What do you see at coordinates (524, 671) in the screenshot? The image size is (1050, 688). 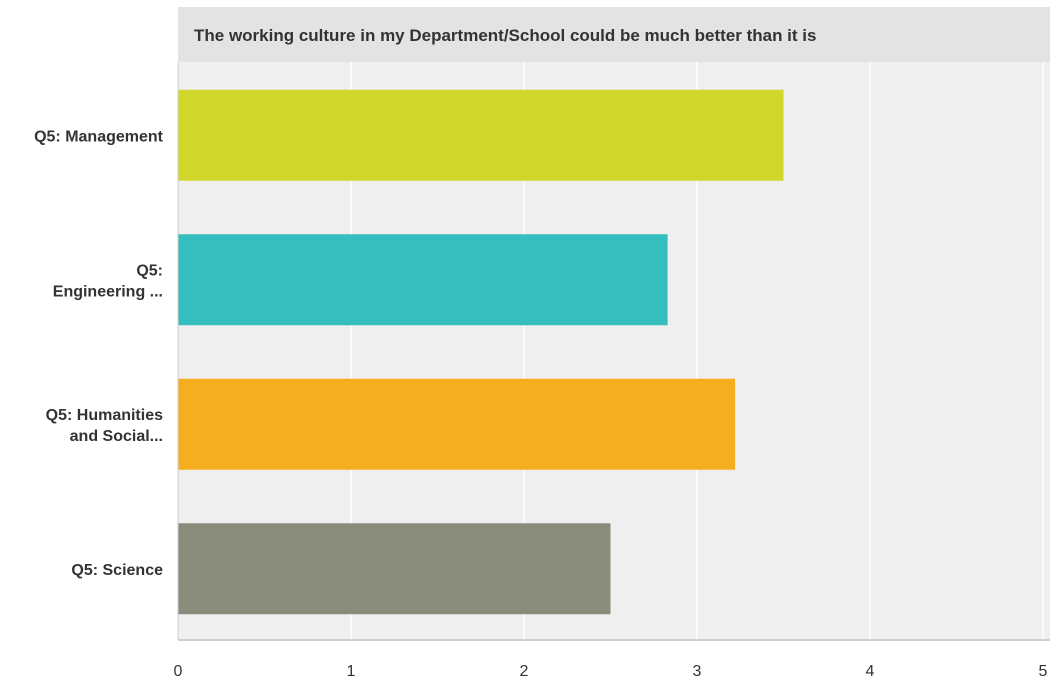 I see `x-tick-label: 2` at bounding box center [524, 671].